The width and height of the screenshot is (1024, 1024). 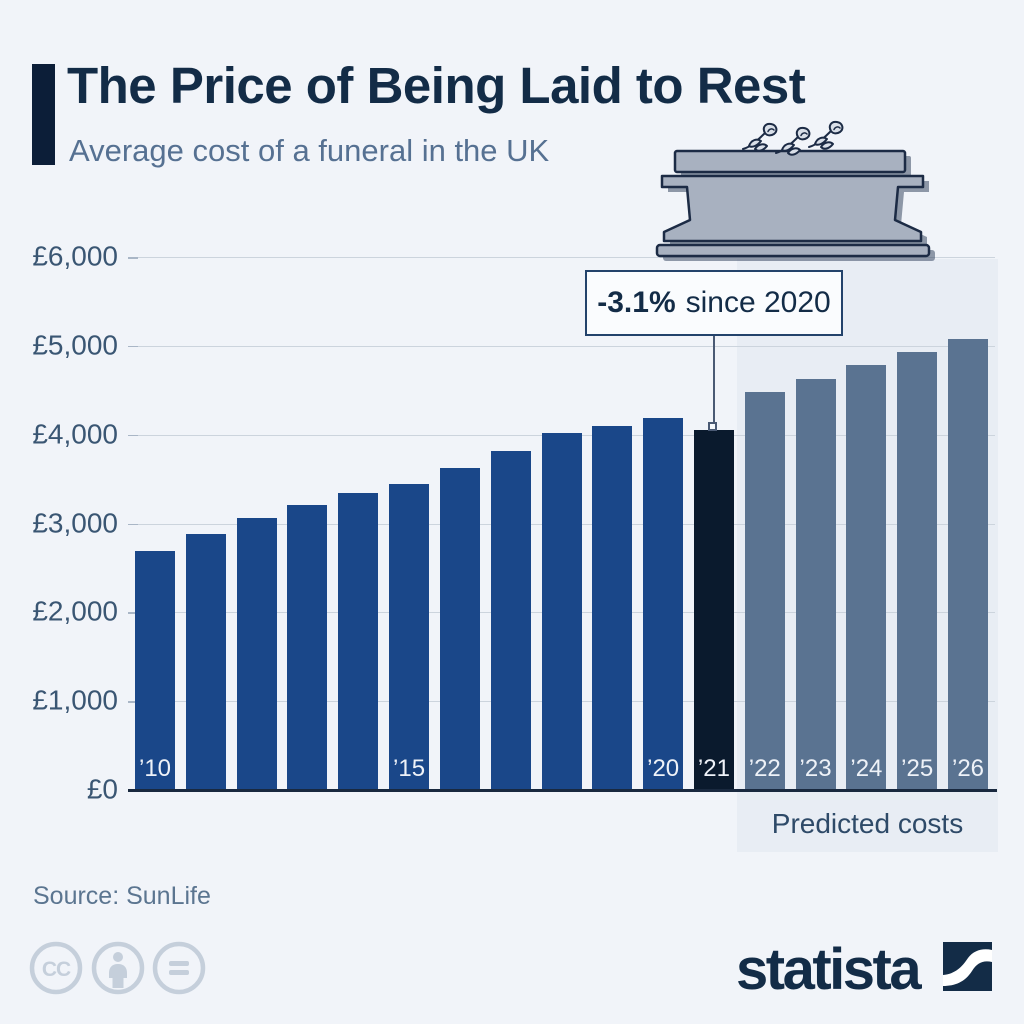 What do you see at coordinates (205, 661) in the screenshot?
I see `bar-2011` at bounding box center [205, 661].